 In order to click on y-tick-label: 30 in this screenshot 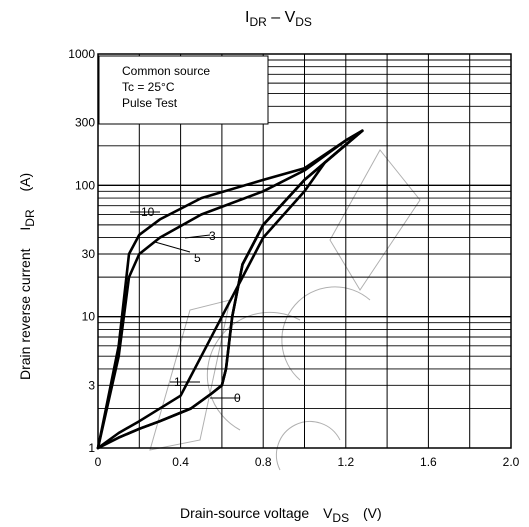, I will do `click(89, 254)`.